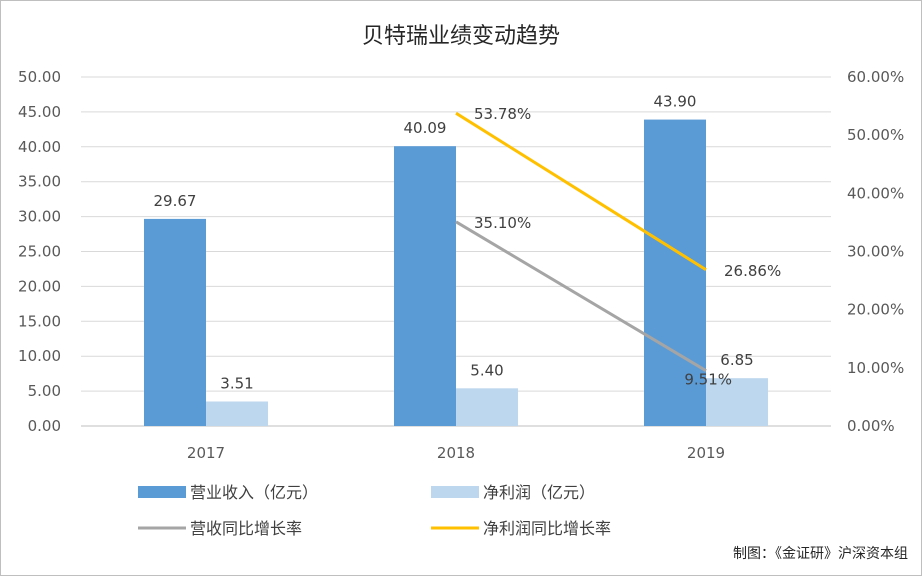 The image size is (922, 576). I want to click on bar-data-label: 3.51, so click(236, 384).